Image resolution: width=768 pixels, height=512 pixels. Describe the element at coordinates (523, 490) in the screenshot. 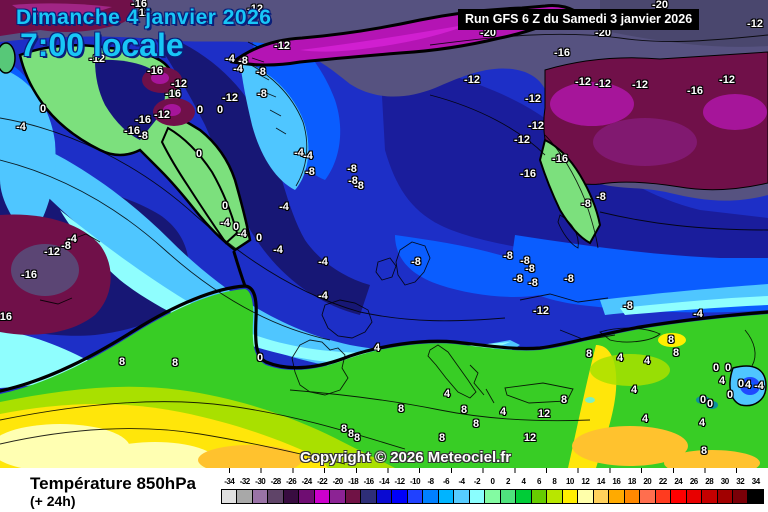

I see `scale-cell: 4` at that location.